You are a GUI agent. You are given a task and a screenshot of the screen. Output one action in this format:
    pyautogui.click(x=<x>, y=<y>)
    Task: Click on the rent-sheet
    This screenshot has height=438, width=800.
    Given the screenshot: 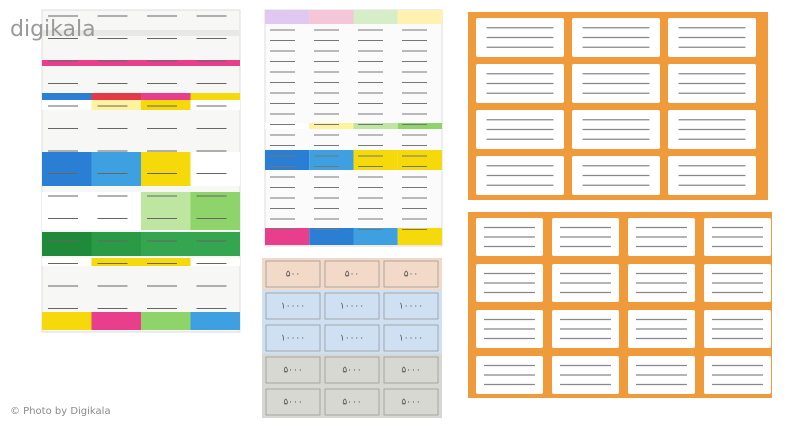 What is the action you would take?
    pyautogui.click(x=353, y=128)
    